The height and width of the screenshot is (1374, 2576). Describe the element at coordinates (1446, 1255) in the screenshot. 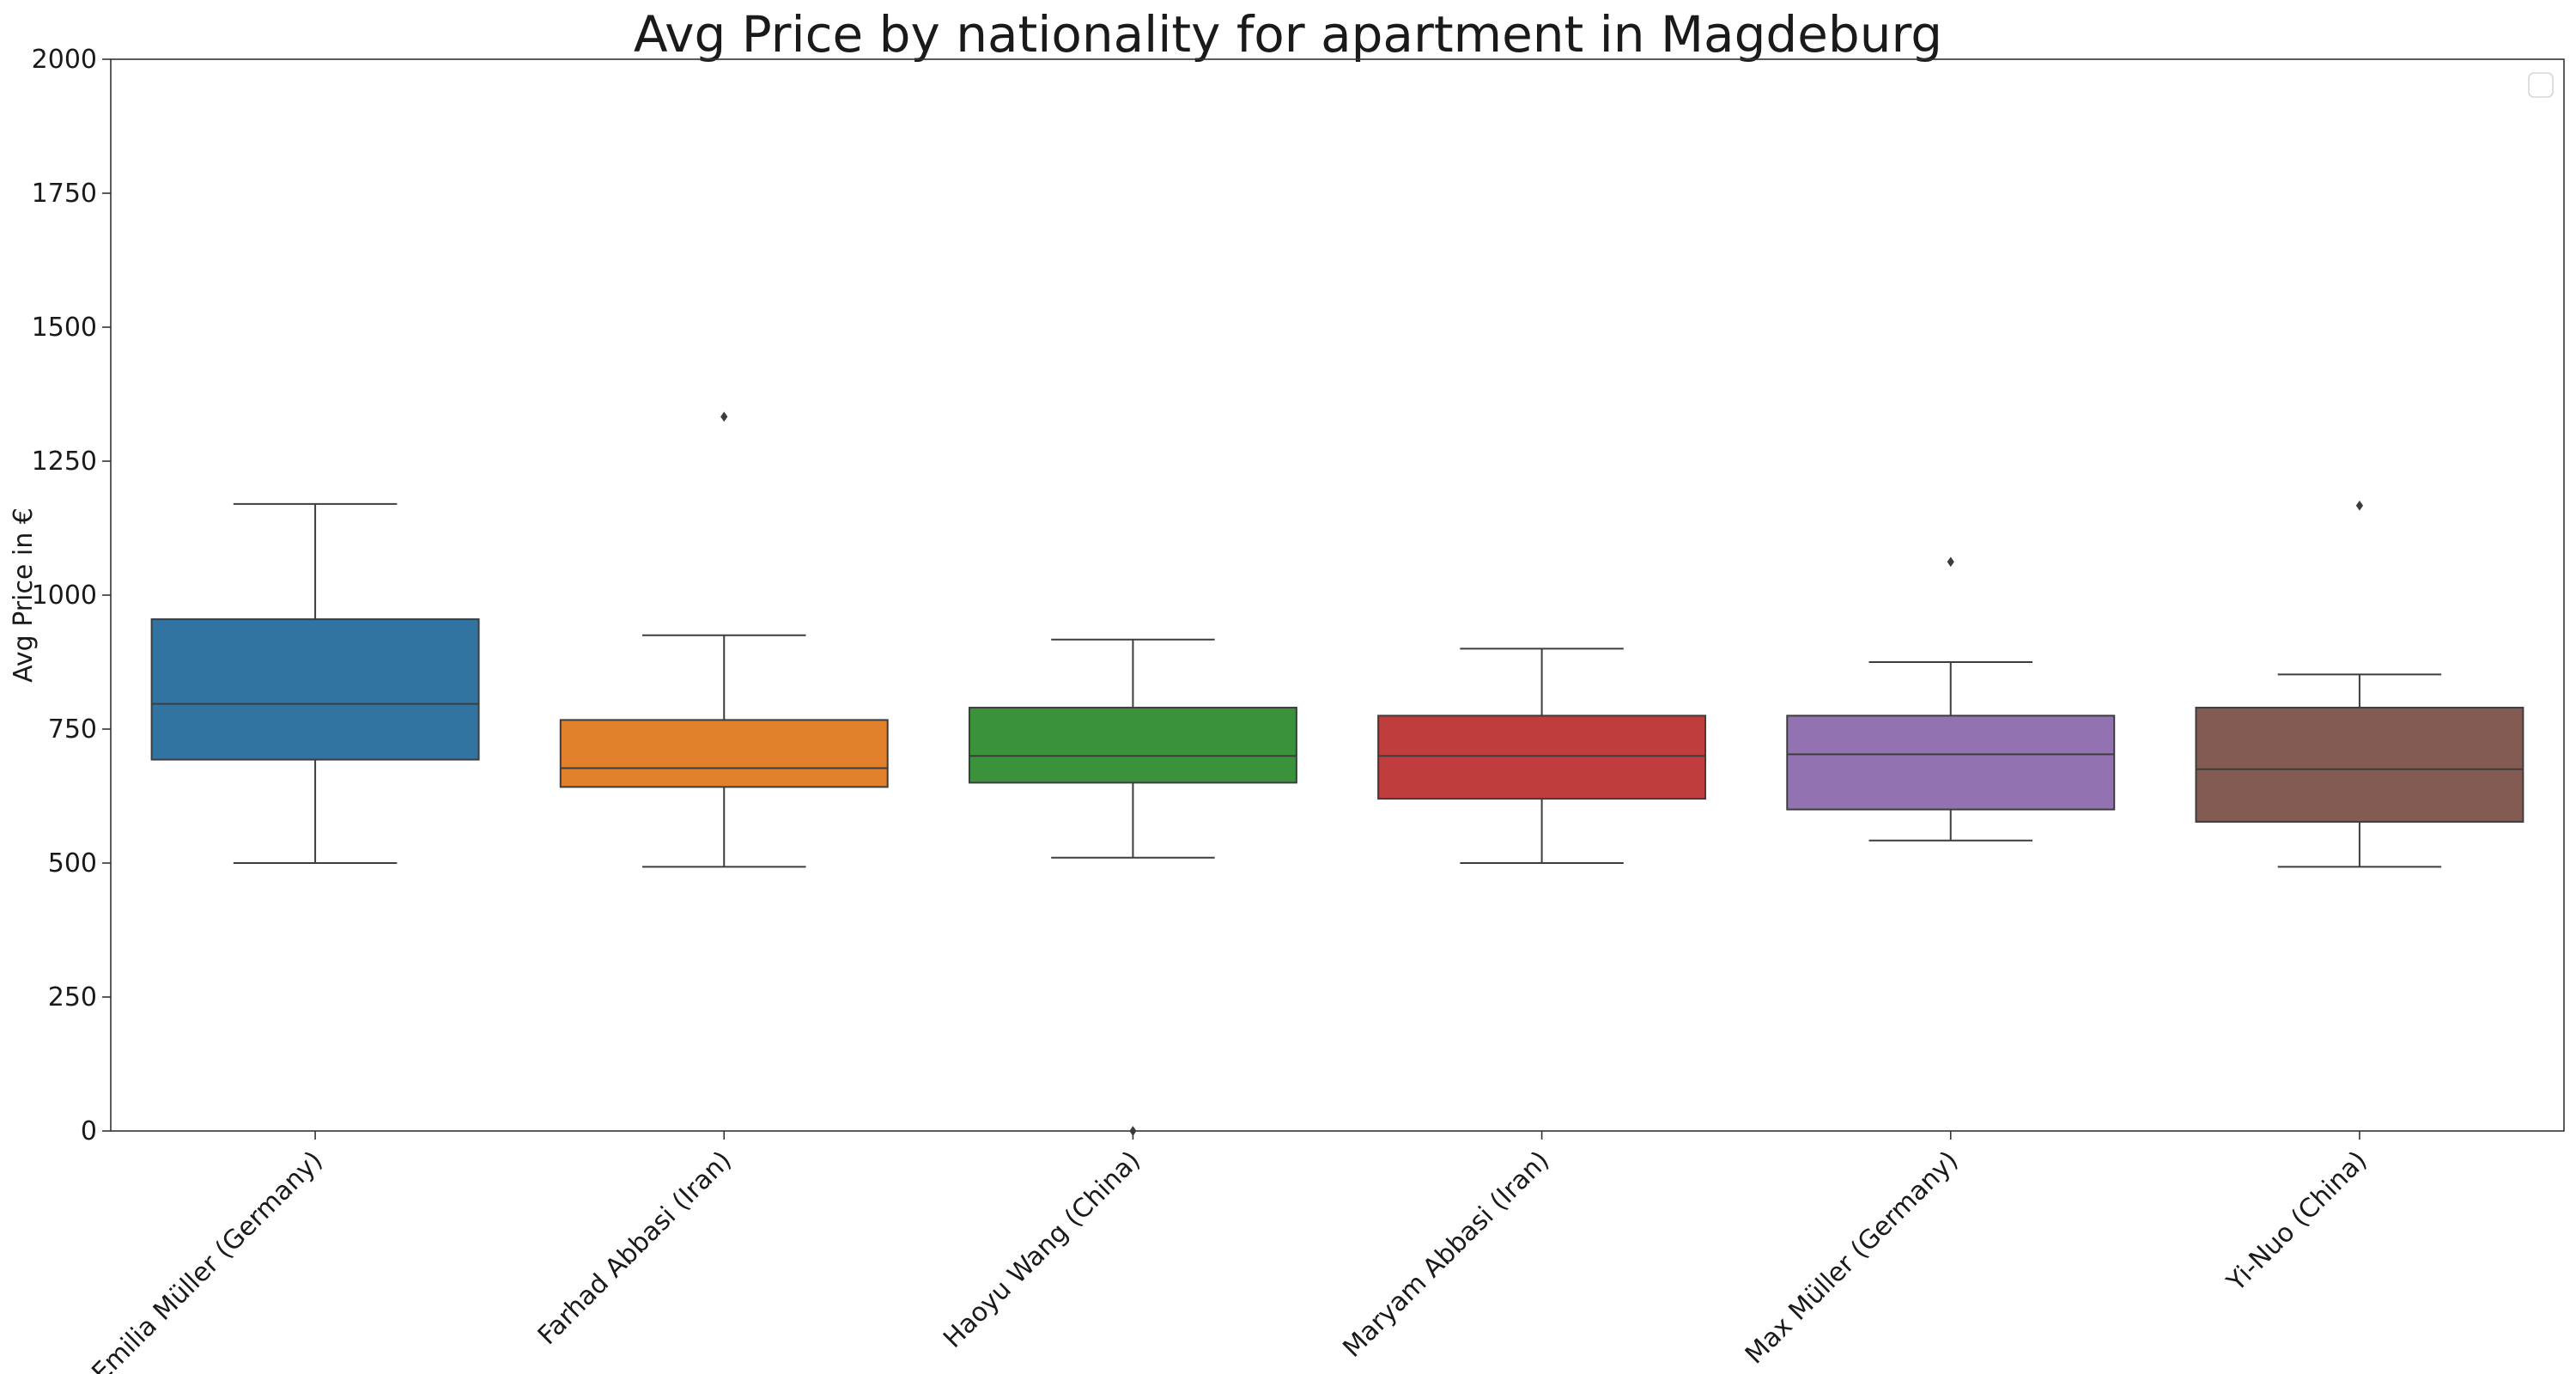

I see `x-tick-label: Maryam Abbasi (Iran)` at that location.